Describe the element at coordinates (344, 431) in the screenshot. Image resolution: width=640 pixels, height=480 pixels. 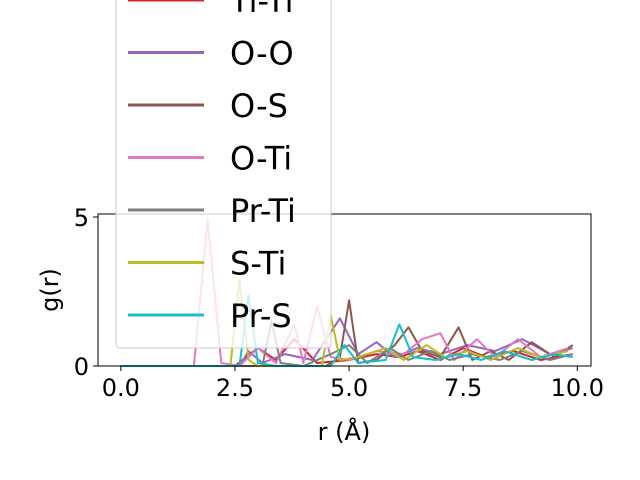
I see `x-axis-label: r (Å)` at that location.